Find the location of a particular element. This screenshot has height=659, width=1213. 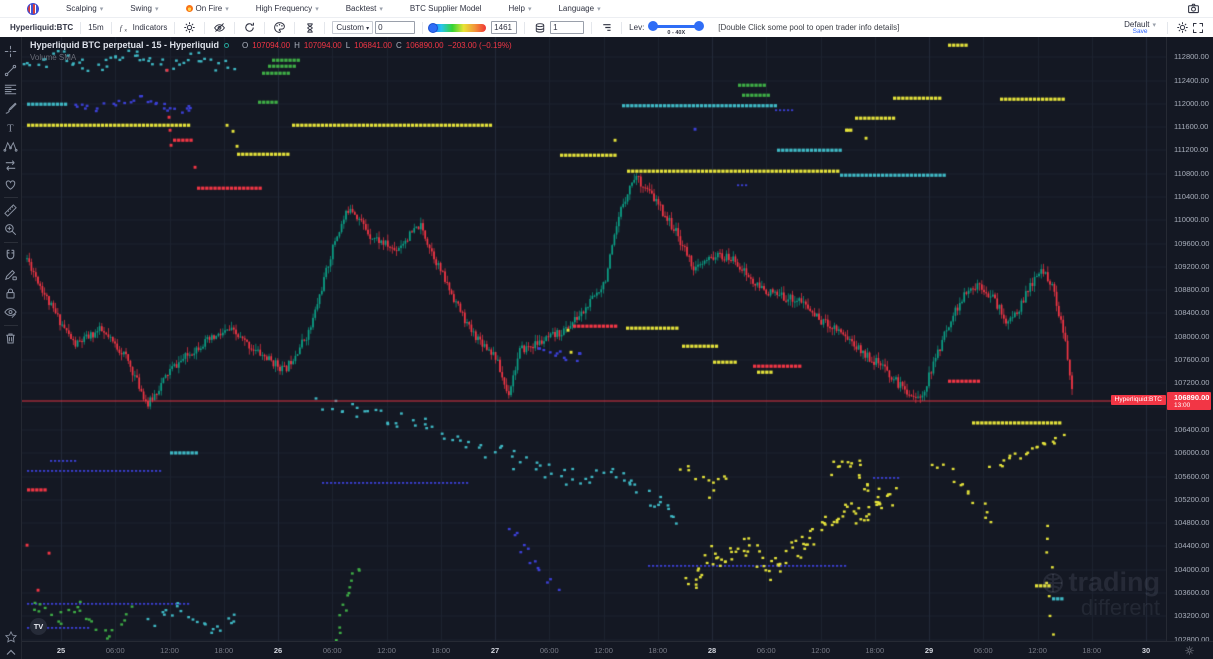

emoji-heart-icon is located at coordinates (11, 185).